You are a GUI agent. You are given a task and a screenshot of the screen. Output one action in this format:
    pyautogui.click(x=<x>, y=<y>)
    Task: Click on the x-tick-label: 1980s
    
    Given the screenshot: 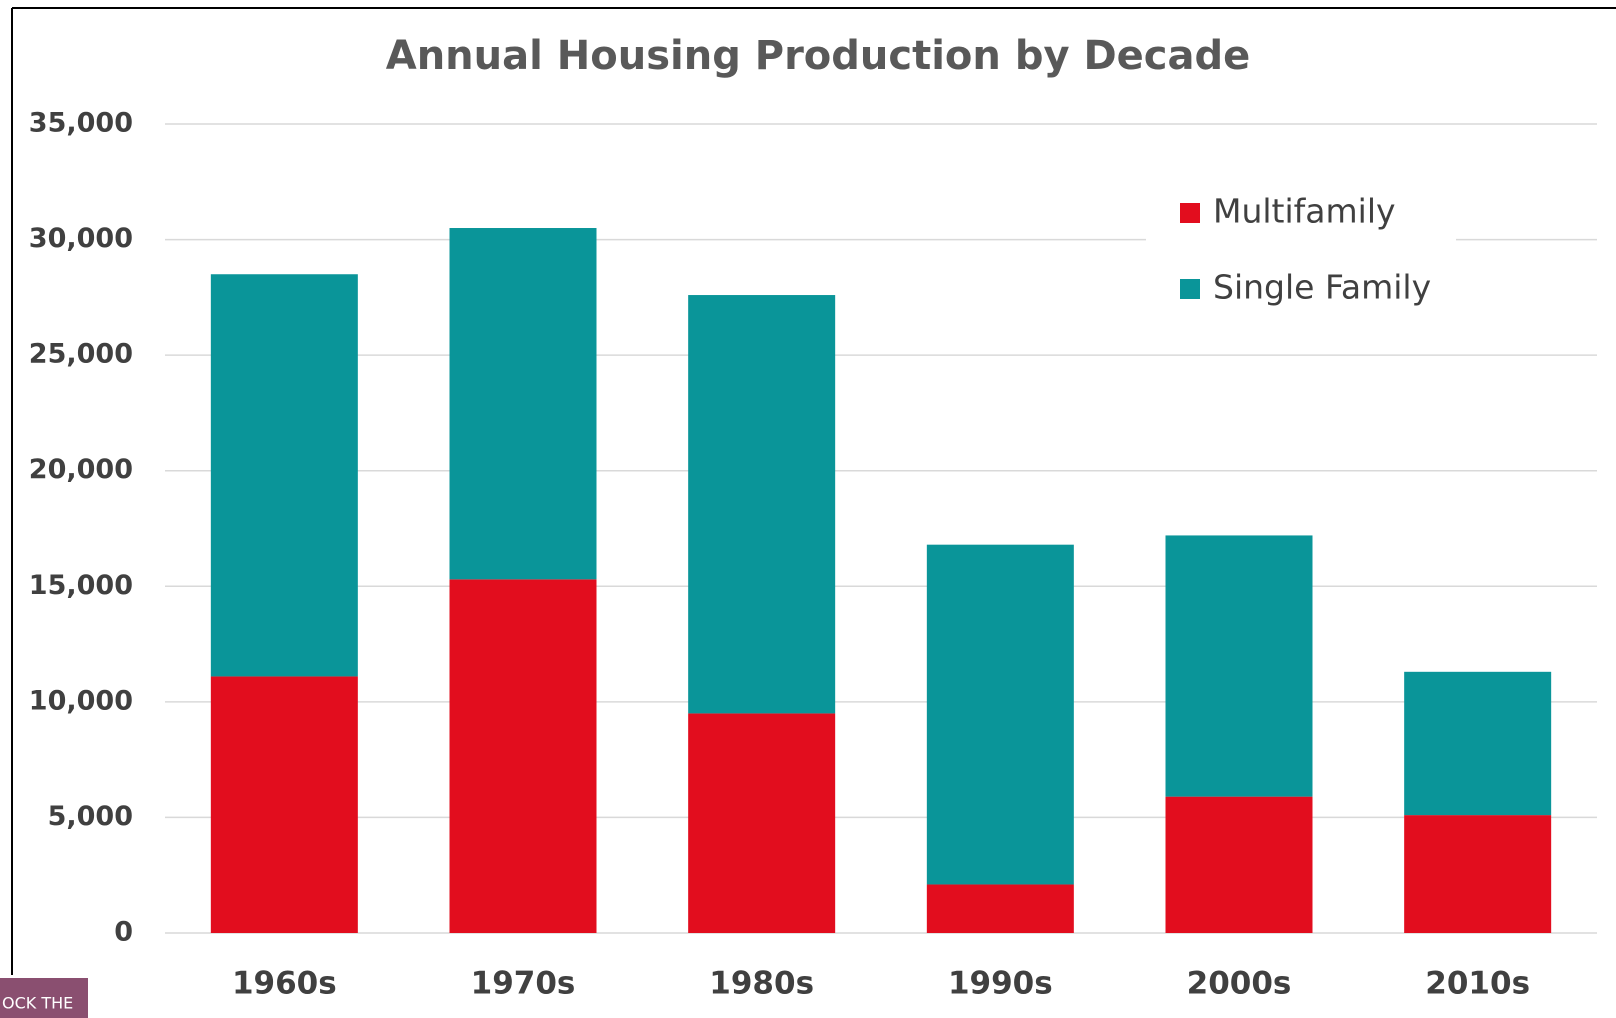 What is the action you would take?
    pyautogui.click(x=761, y=984)
    